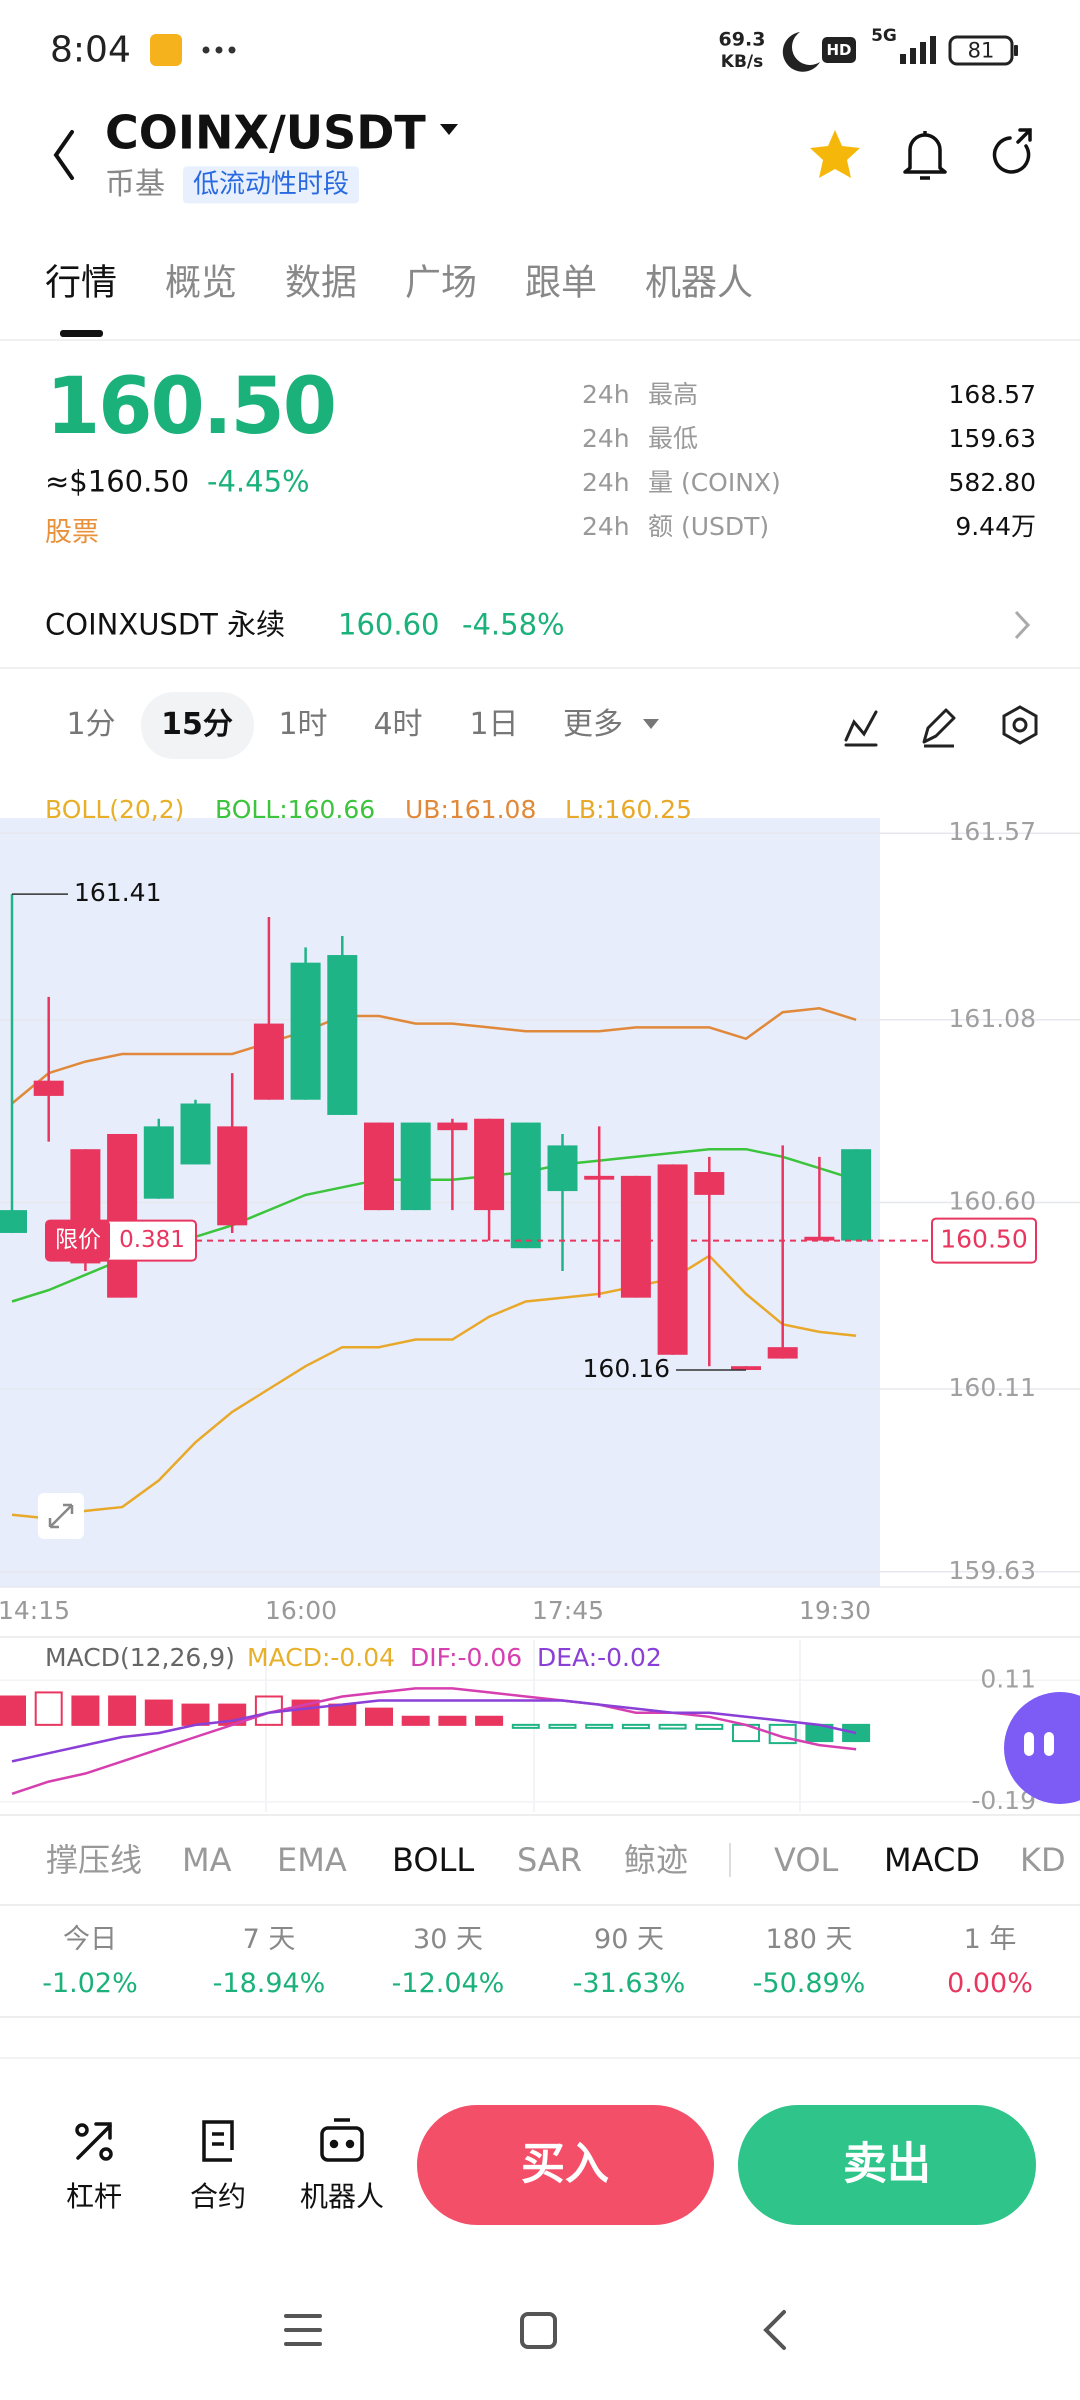 This screenshot has height=2400, width=1080. Describe the element at coordinates (165, 624) in the screenshot. I see `perp-name: COINXUSDT 永续` at that location.